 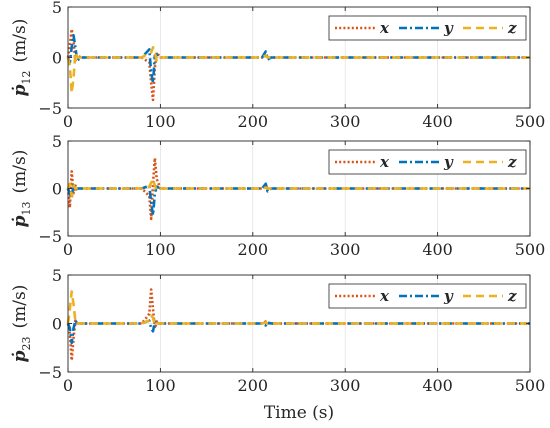 I want to click on y-axis-label-subscript: 23, so click(x=26, y=343).